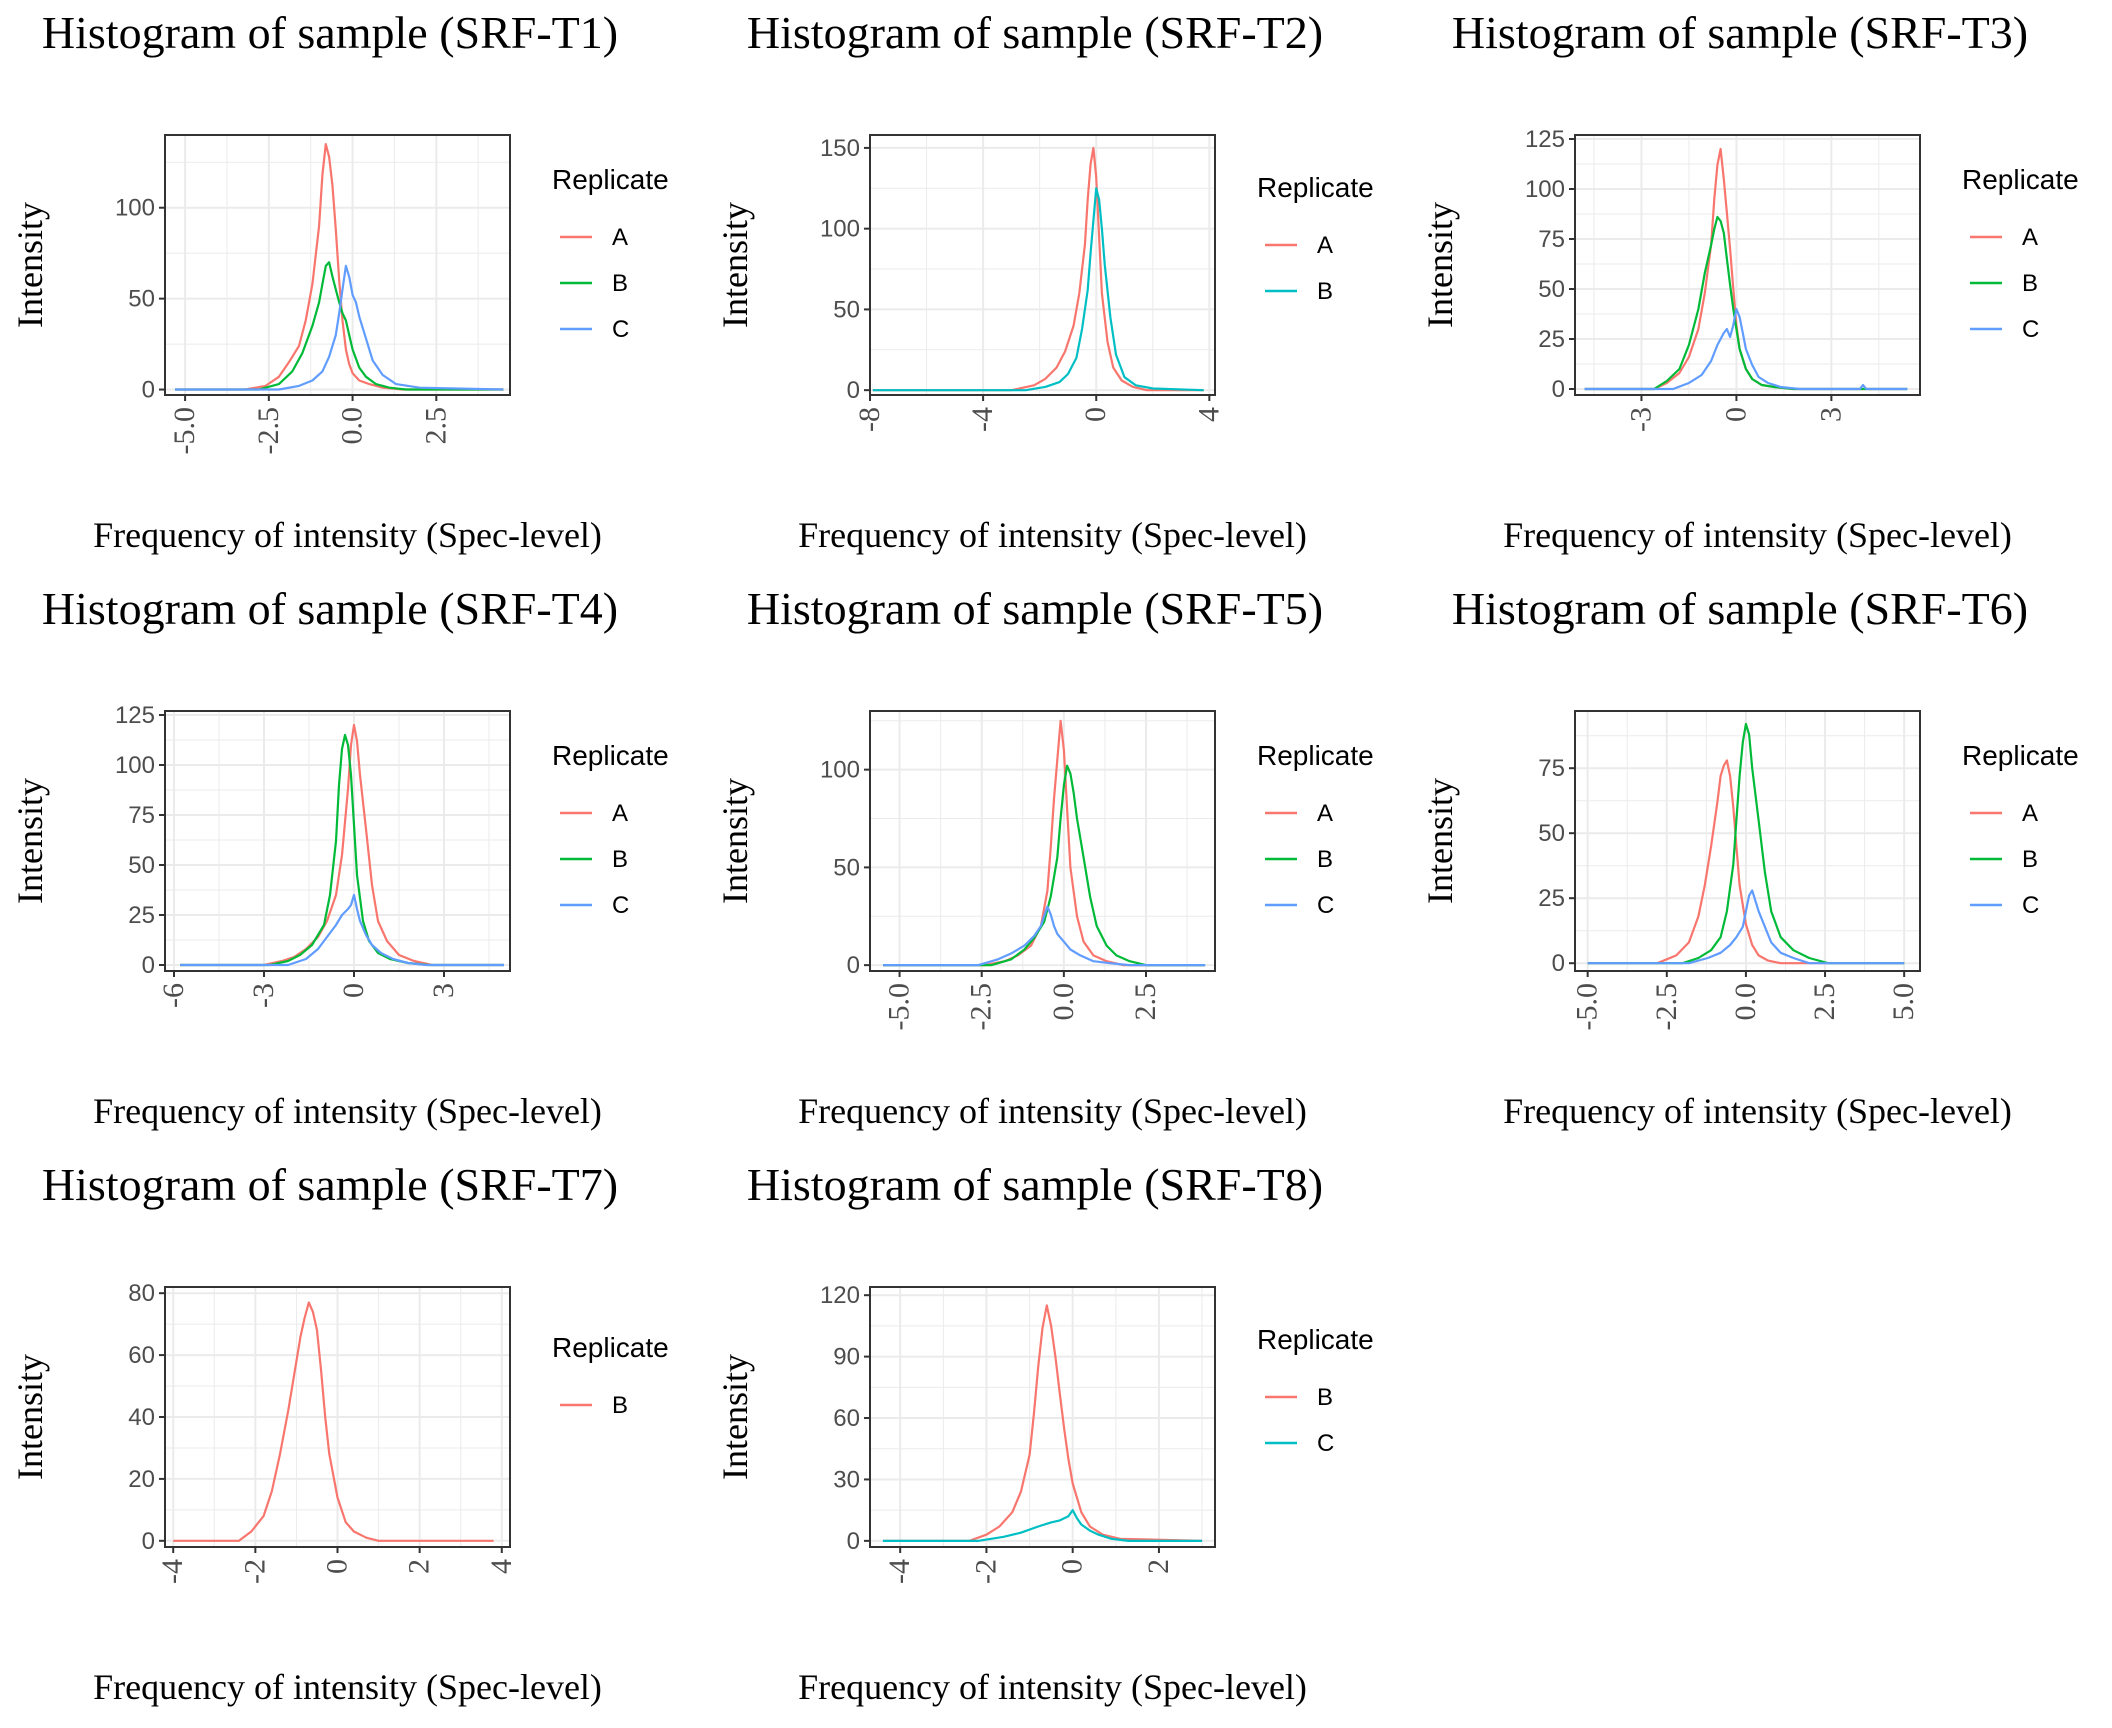  Describe the element at coordinates (141, 1417) in the screenshot. I see `y-tick-label: 40` at that location.